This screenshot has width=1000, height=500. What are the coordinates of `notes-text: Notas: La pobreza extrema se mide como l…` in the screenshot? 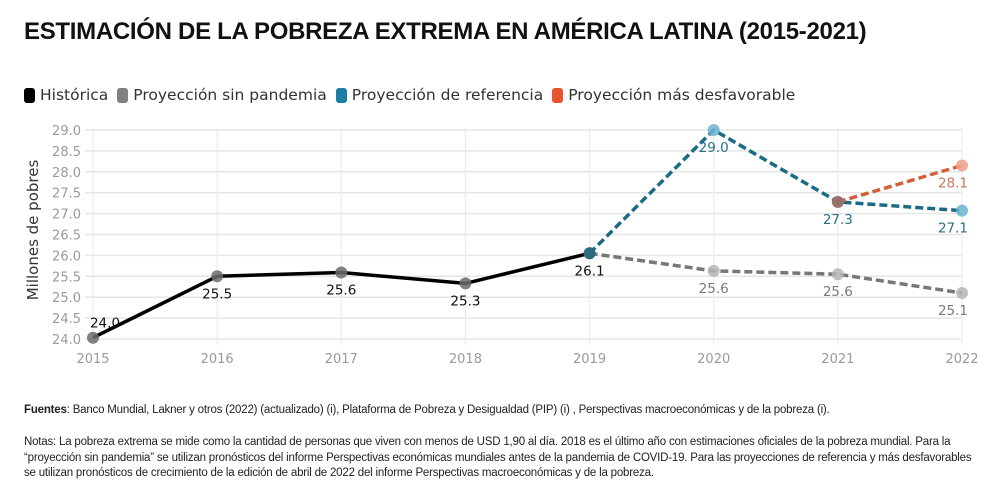 It's located at (498, 457).